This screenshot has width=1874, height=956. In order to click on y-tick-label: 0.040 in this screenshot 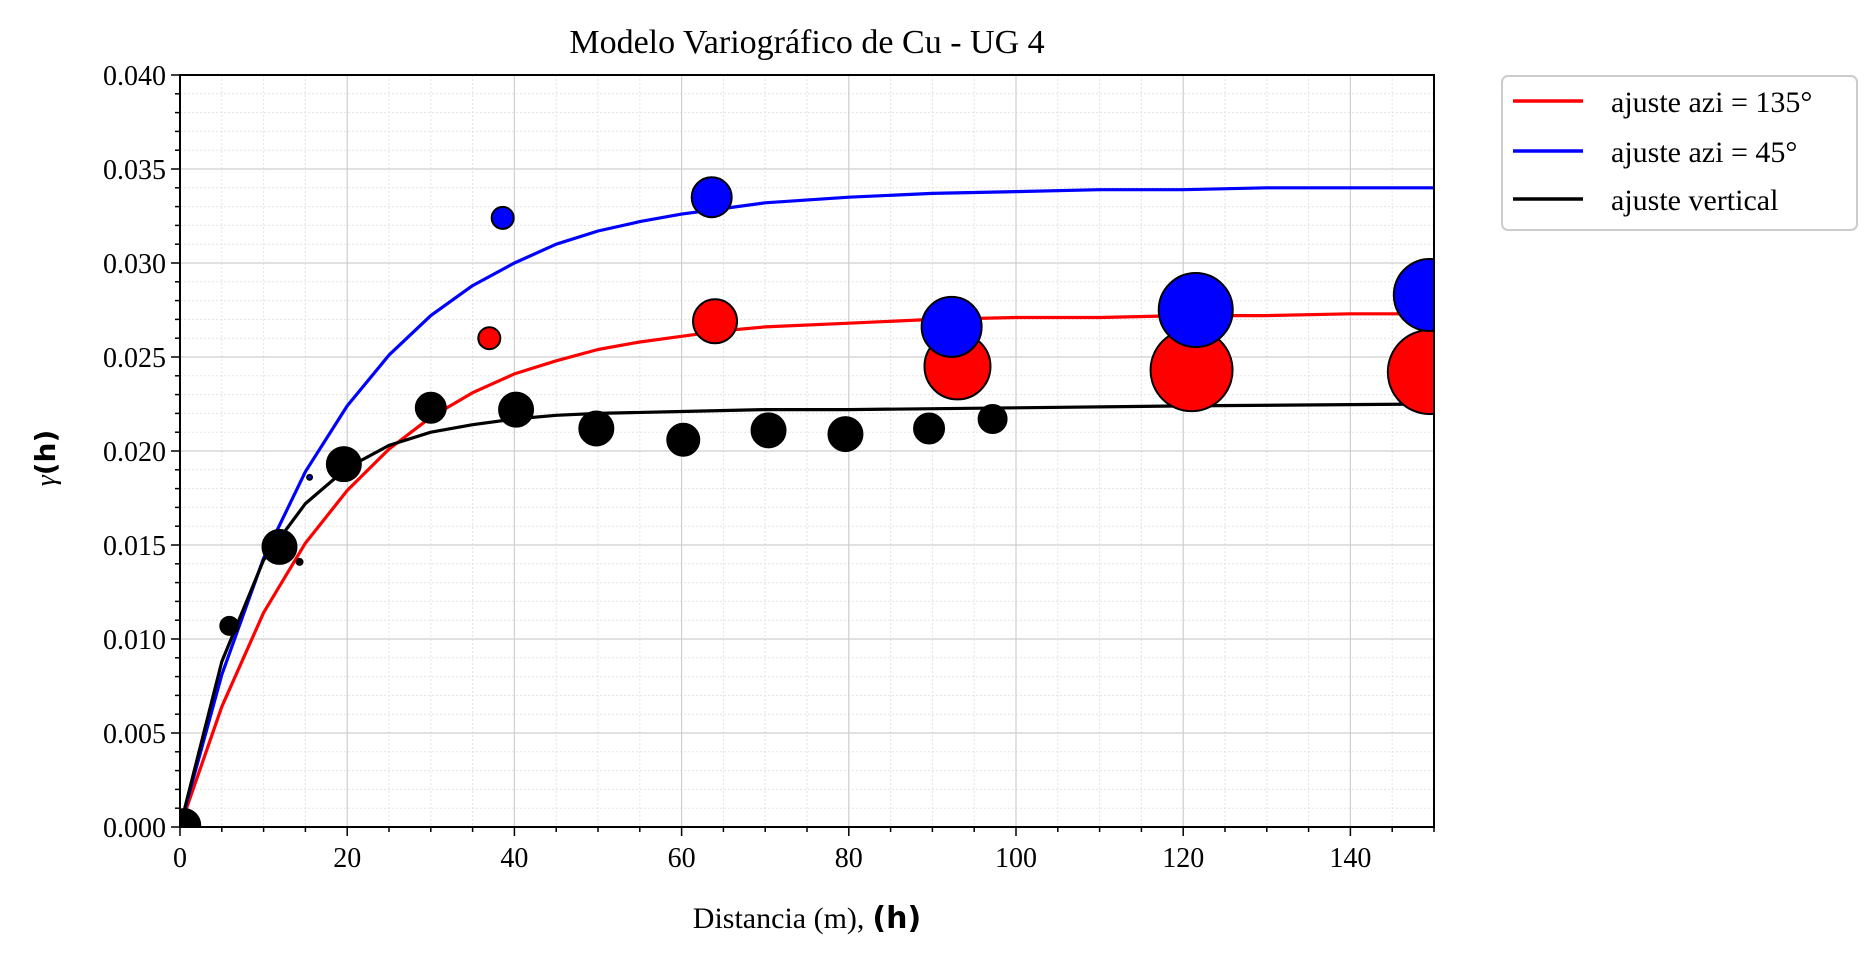, I will do `click(134, 76)`.